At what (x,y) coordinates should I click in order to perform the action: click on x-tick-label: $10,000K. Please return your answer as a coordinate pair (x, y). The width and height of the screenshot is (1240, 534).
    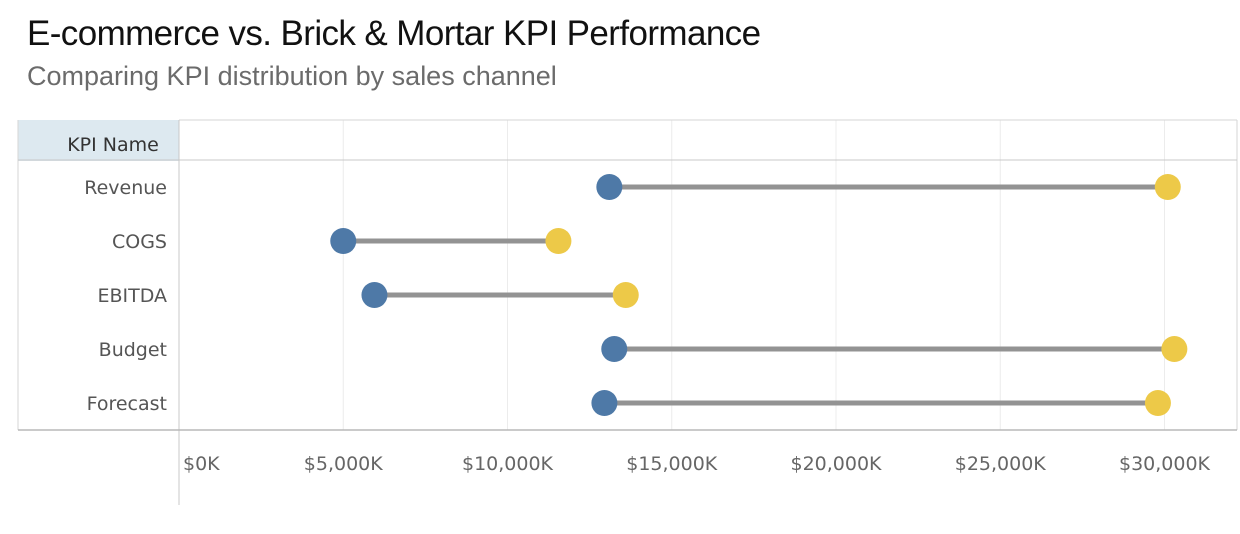
    Looking at the image, I should click on (508, 464).